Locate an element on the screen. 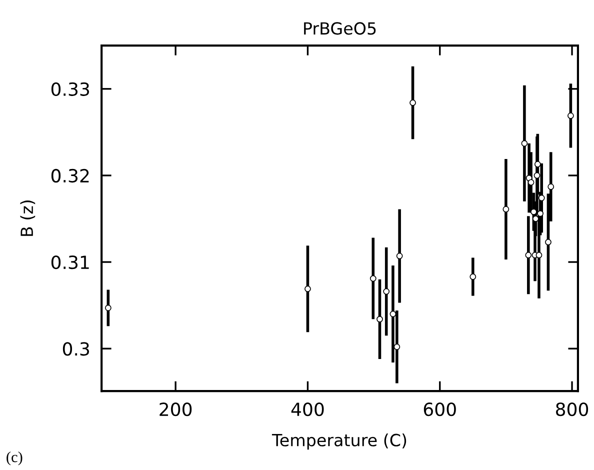  y-axis-title: B (z) is located at coordinates (28, 218).